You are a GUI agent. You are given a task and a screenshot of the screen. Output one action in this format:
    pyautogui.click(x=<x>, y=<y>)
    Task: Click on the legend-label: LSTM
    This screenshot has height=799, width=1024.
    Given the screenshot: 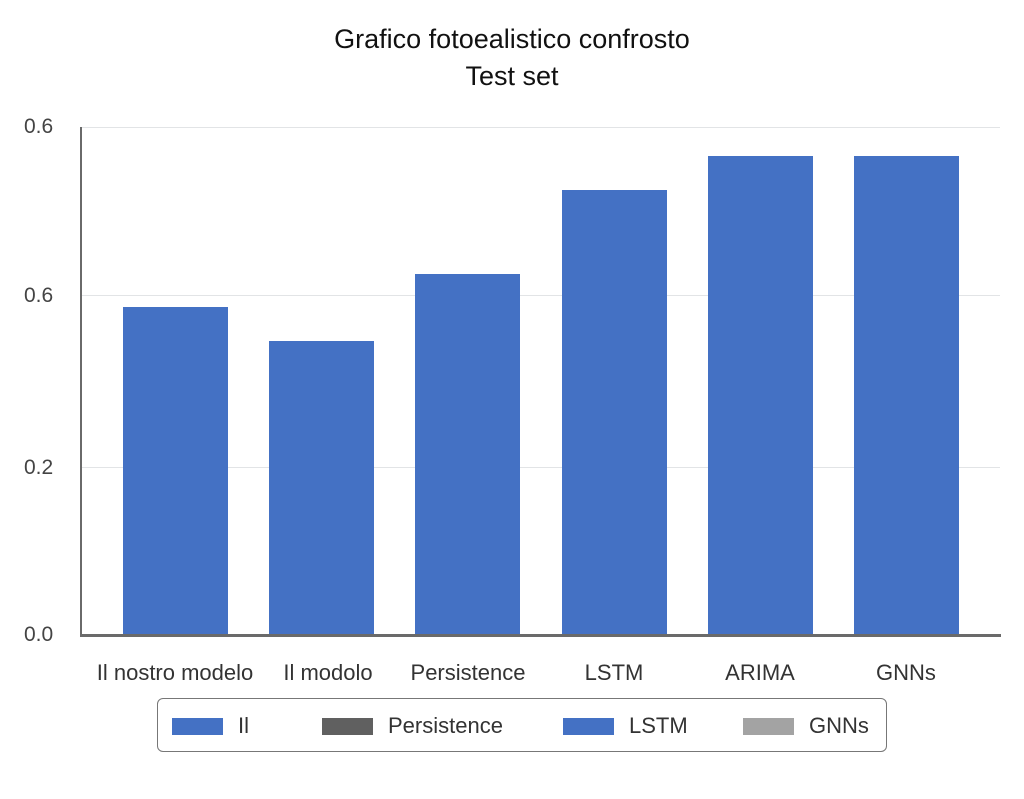 What is the action you would take?
    pyautogui.click(x=658, y=725)
    